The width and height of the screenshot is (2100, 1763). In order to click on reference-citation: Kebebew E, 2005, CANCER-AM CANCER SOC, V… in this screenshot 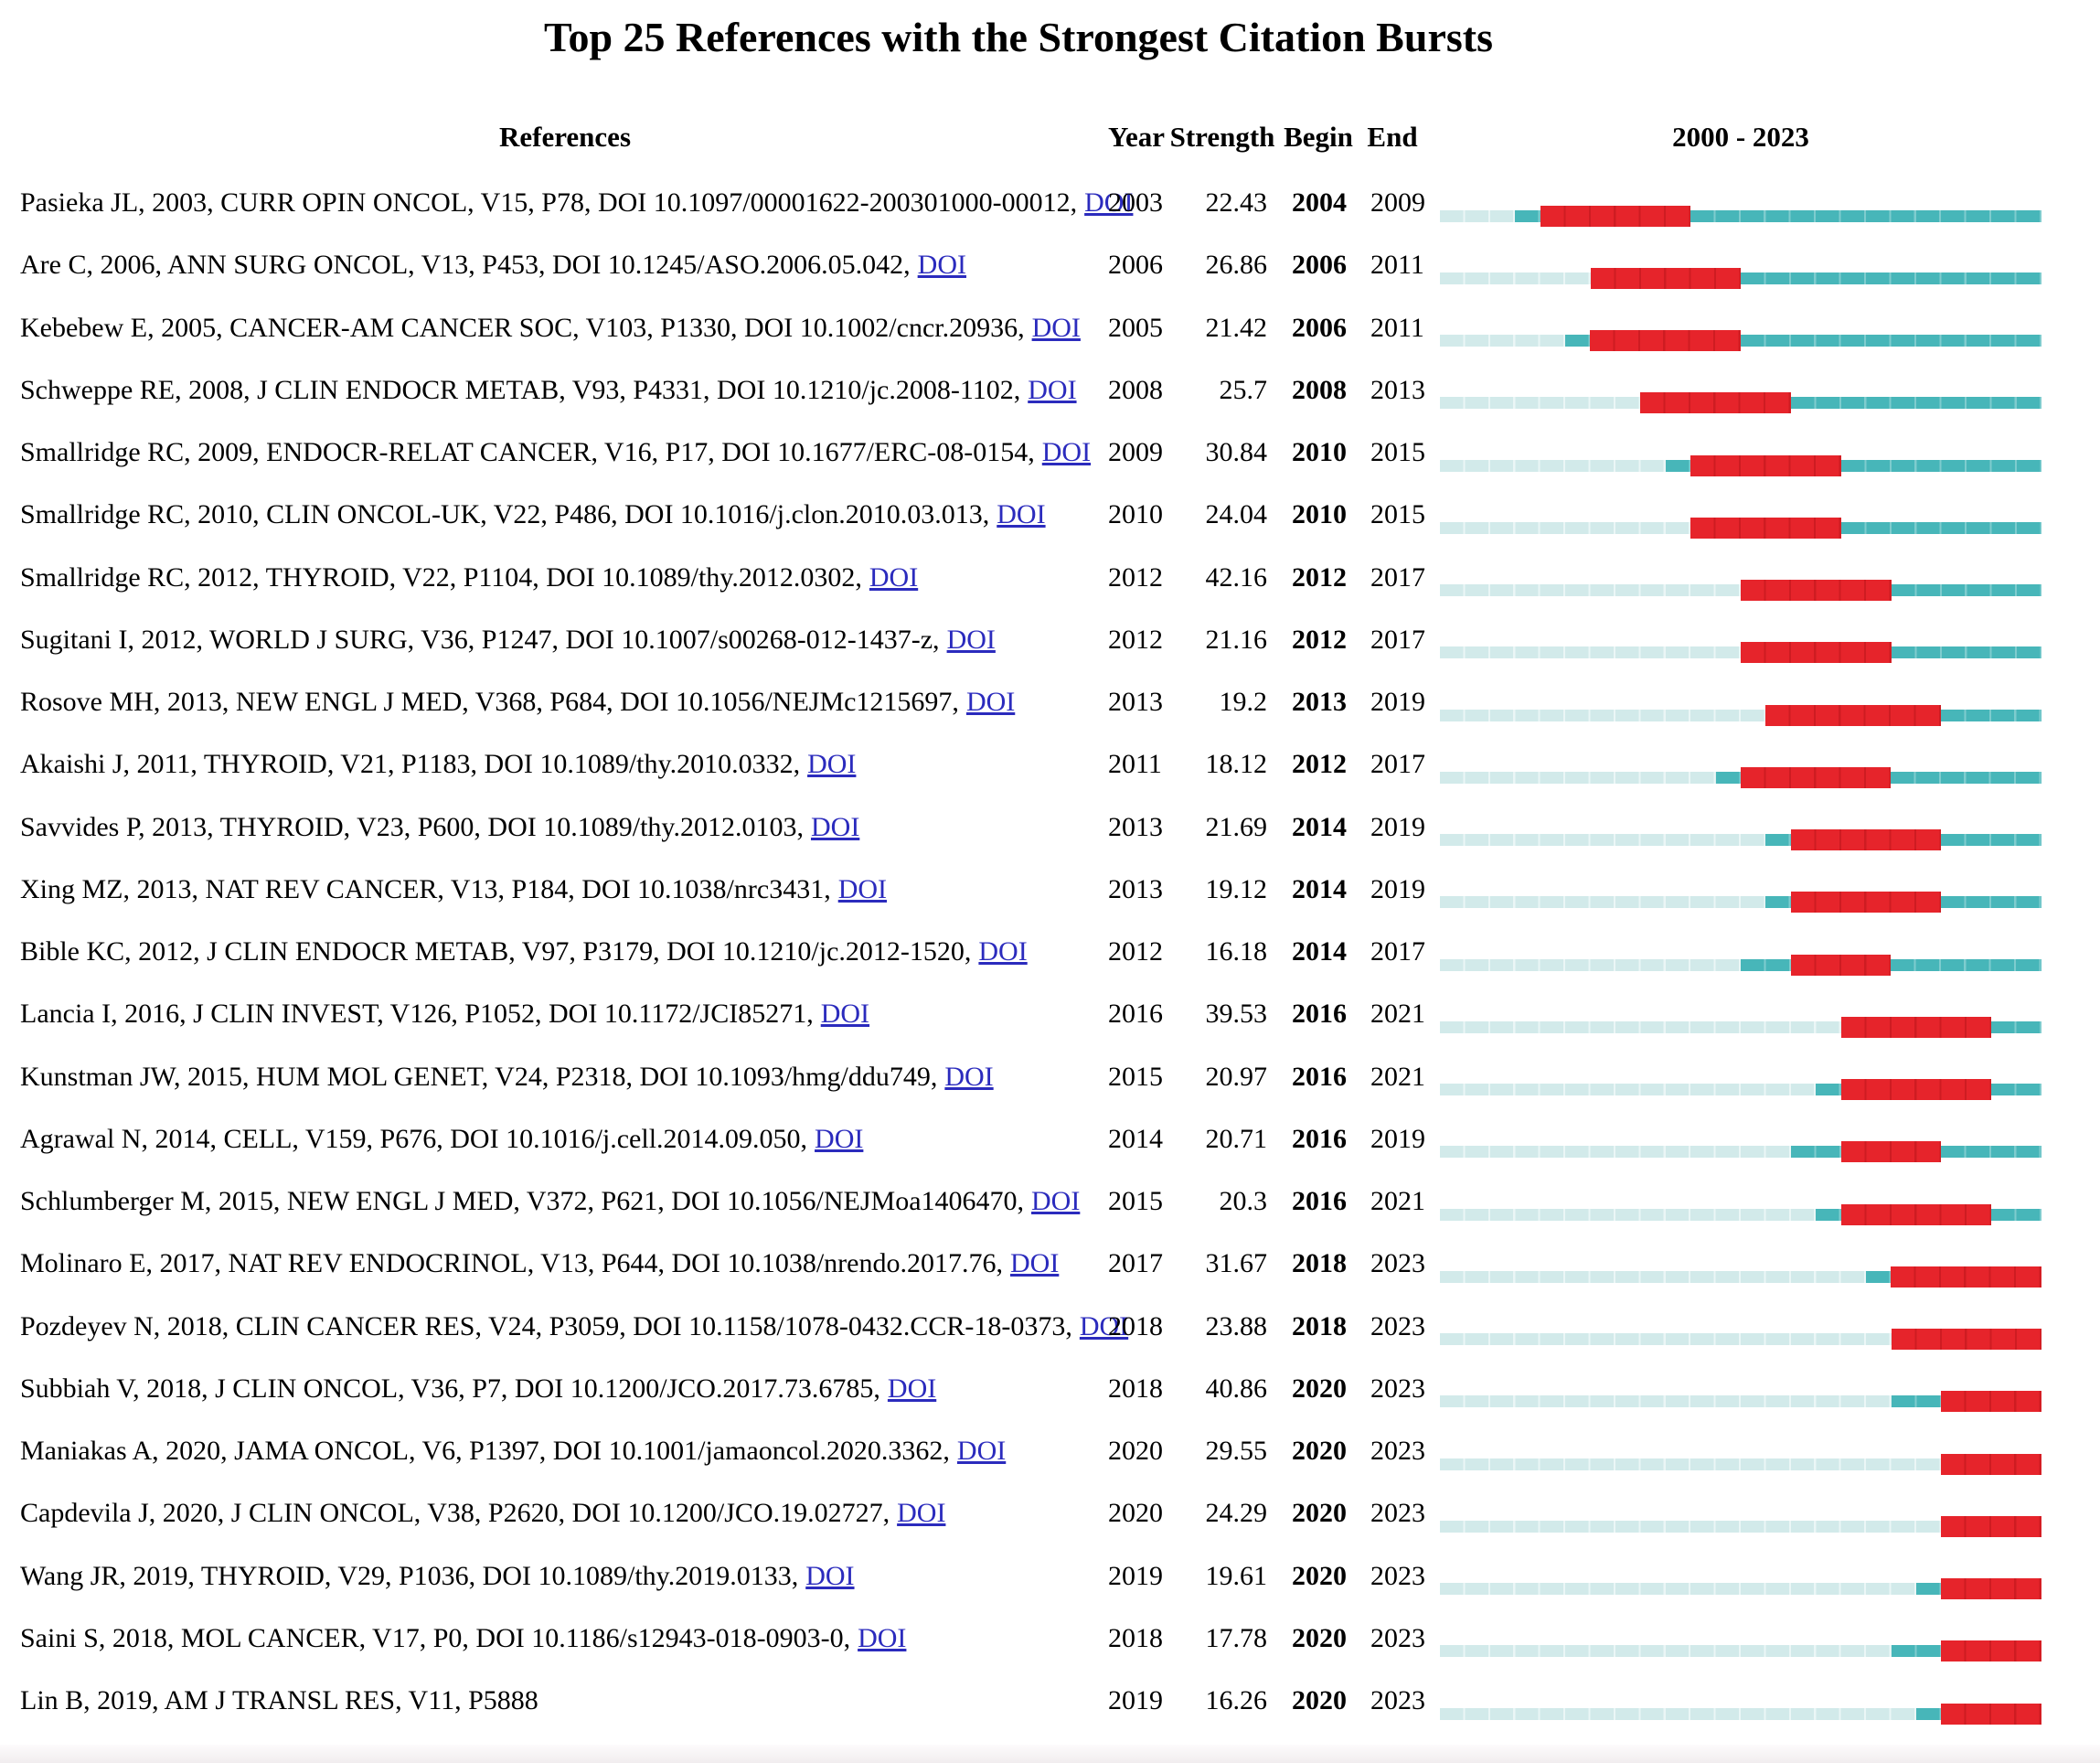, I will do `click(522, 327)`.